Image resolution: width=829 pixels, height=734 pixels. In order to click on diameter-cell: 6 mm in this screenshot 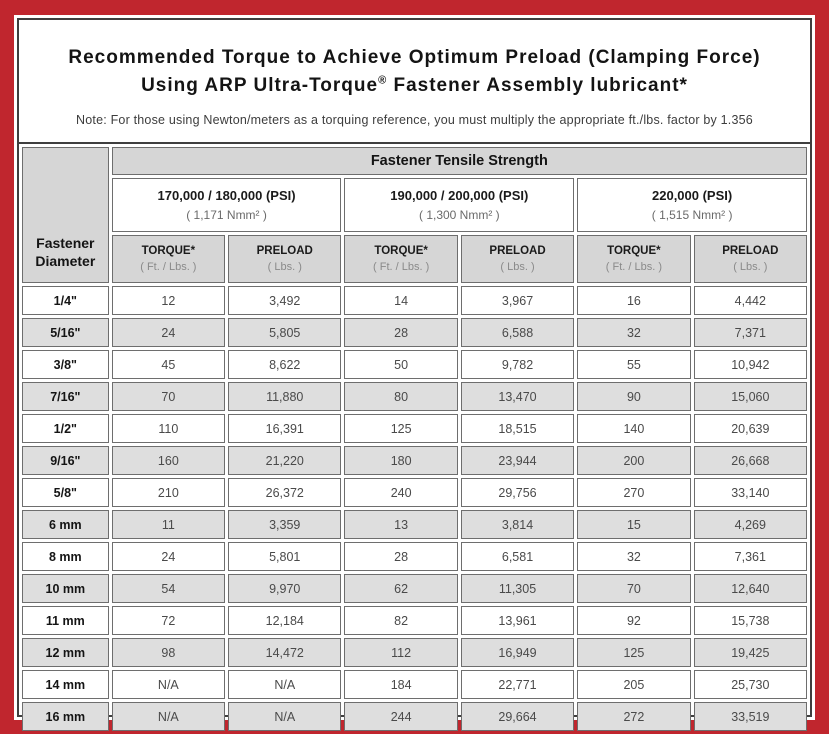, I will do `click(65, 524)`.